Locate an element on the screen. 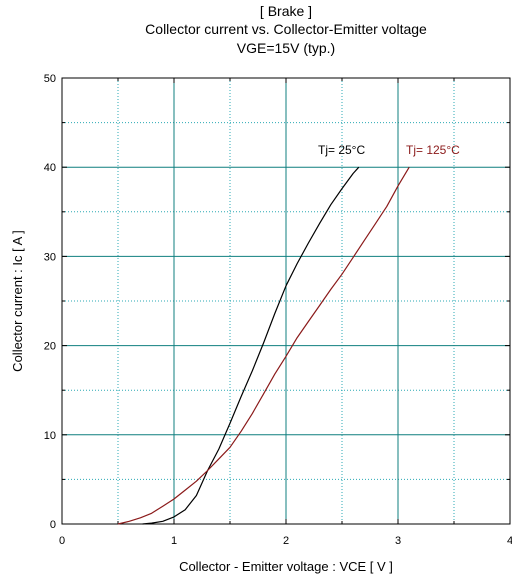  y-tick-label-5: 50 is located at coordinates (50, 79).